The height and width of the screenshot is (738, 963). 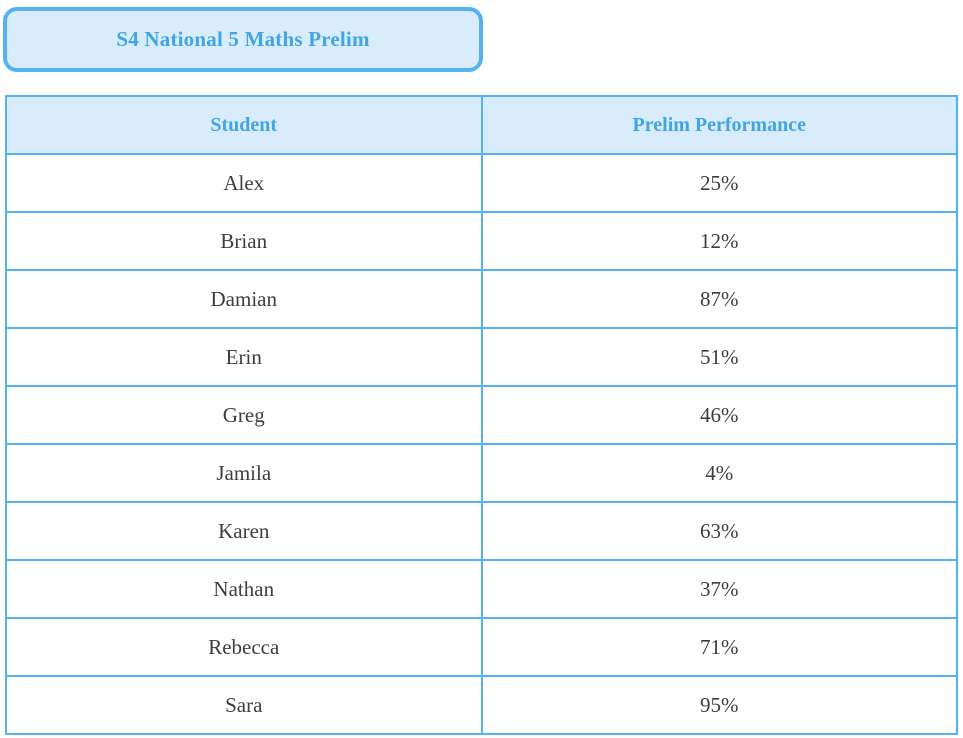 I want to click on table-row: Jamila 4%, so click(x=481, y=473).